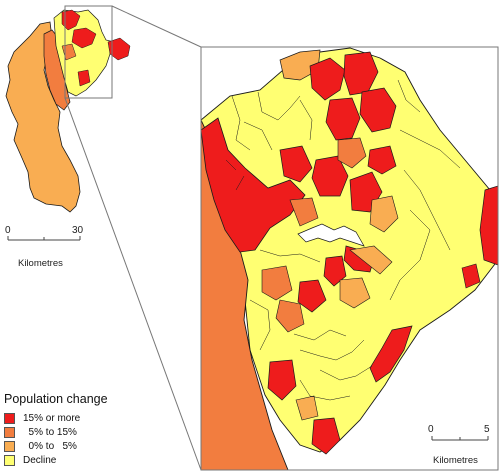 The height and width of the screenshot is (472, 500). I want to click on legend-label: Decline, so click(40, 460).